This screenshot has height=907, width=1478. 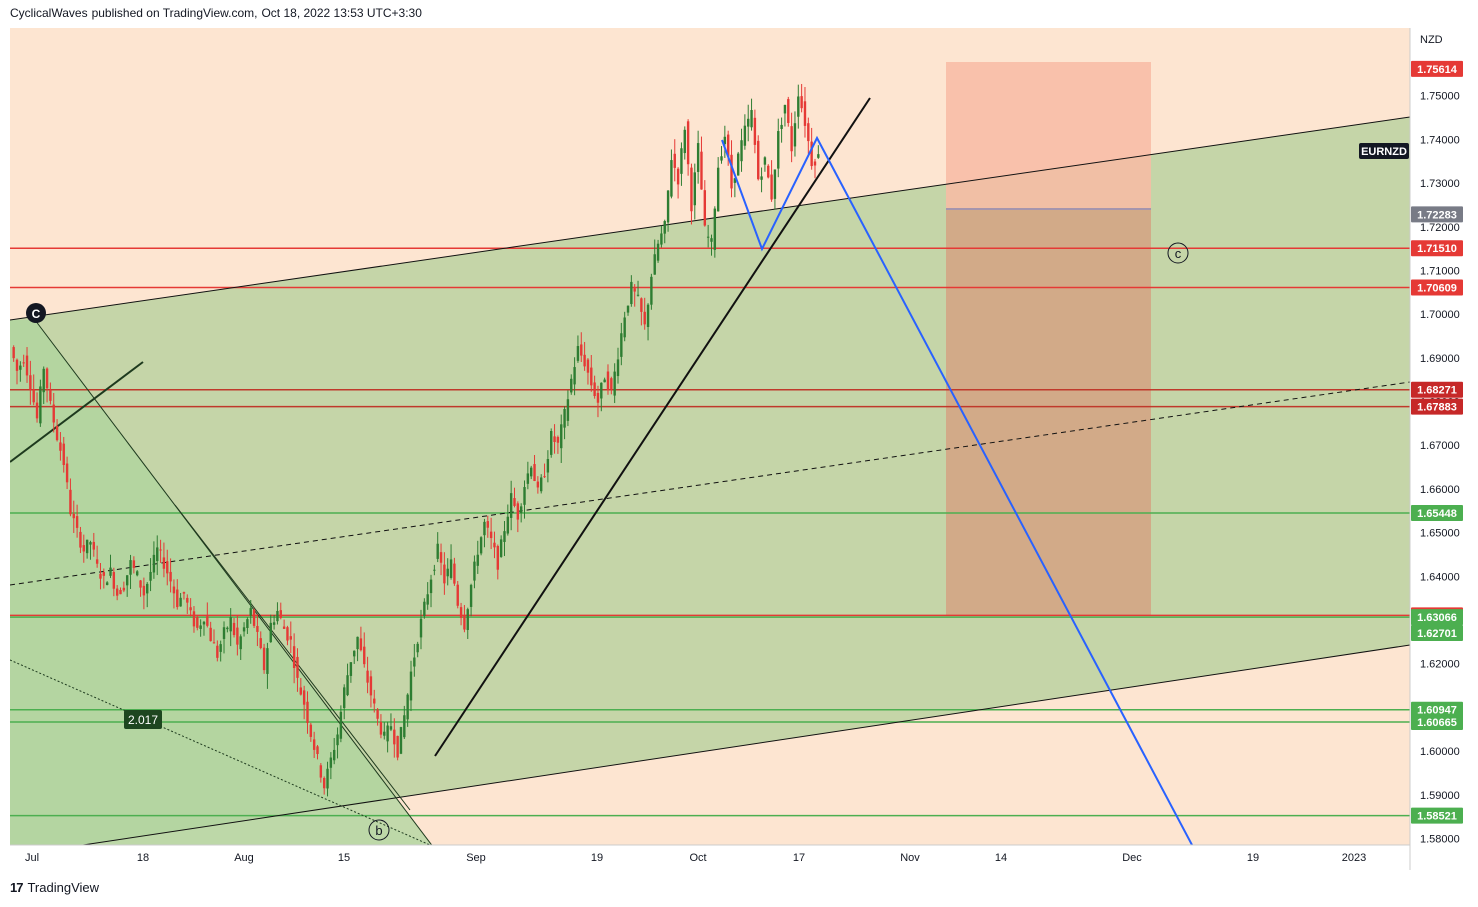 I want to click on price-level-tag: 1.67883, so click(x=1437, y=406).